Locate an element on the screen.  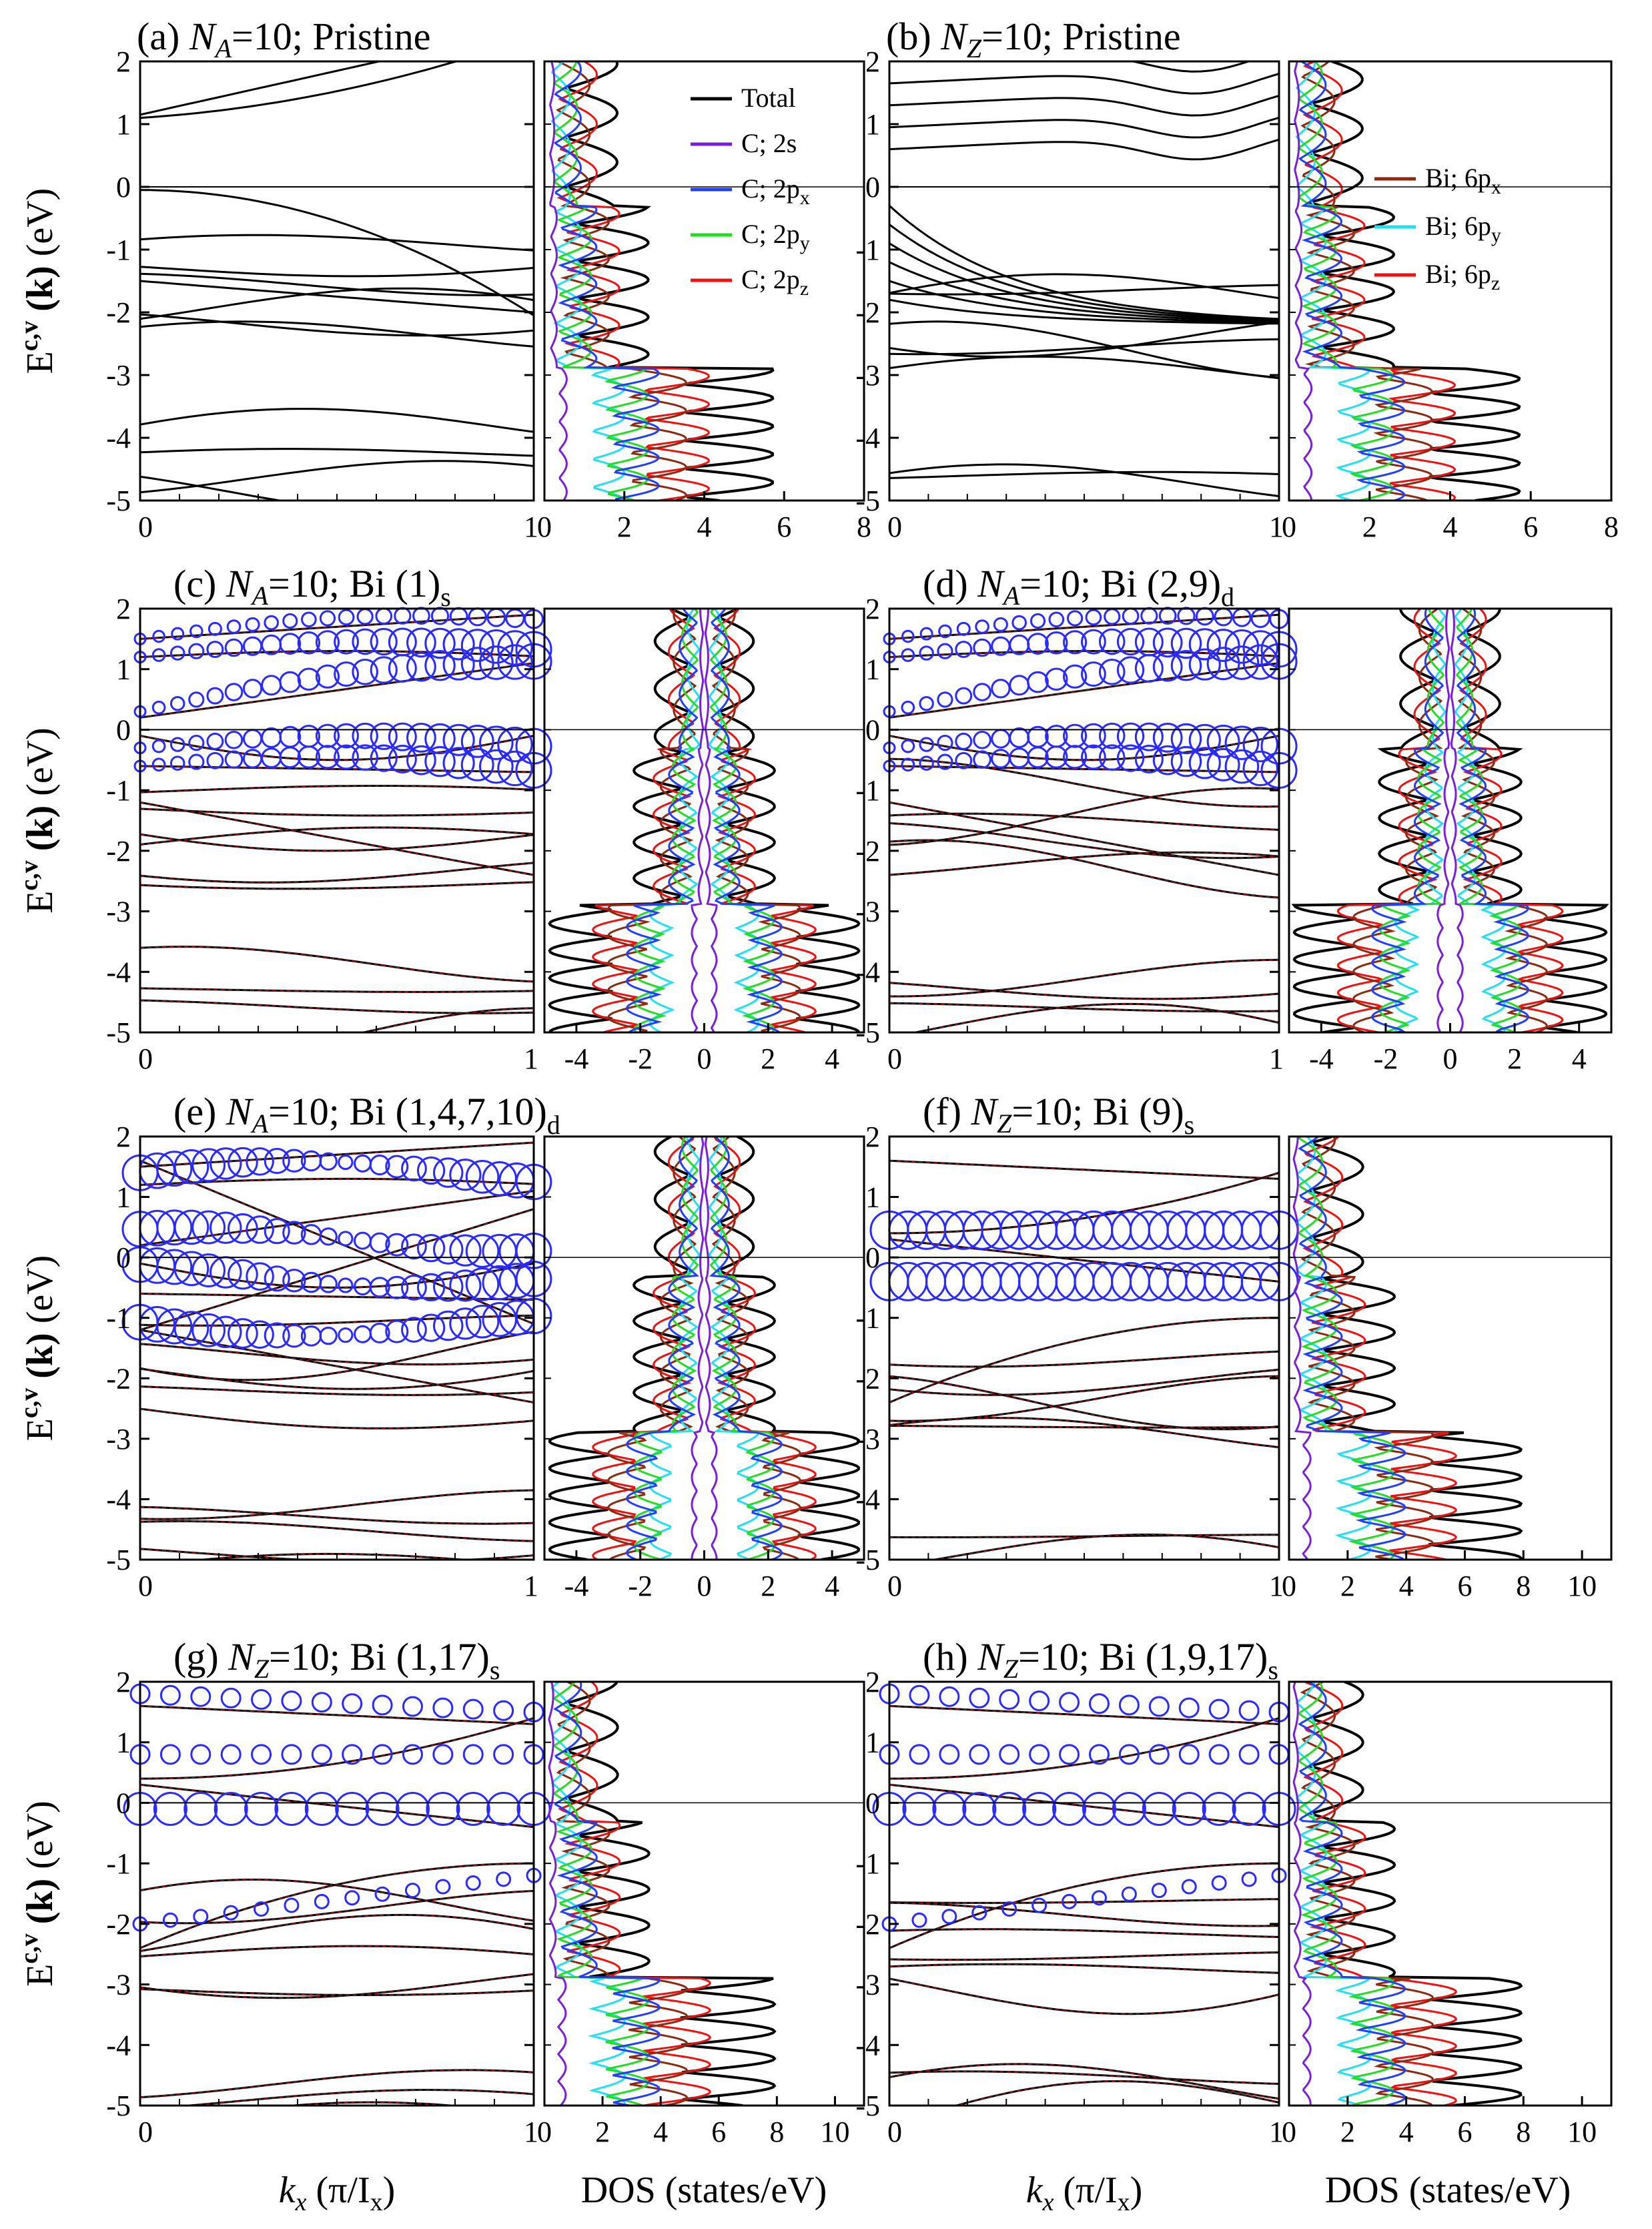
y-tick-label: -5 is located at coordinates (118, 2106).